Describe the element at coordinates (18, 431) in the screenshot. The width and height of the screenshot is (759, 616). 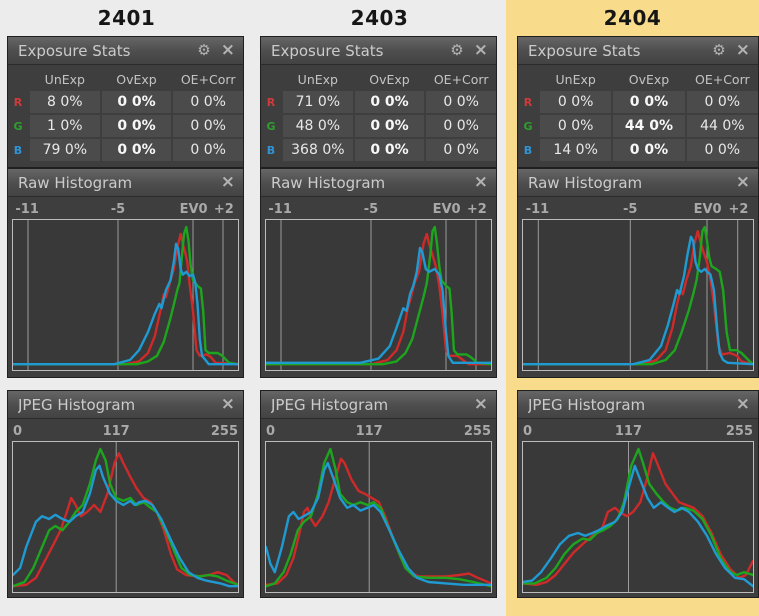
I see `level-tick: 0` at that location.